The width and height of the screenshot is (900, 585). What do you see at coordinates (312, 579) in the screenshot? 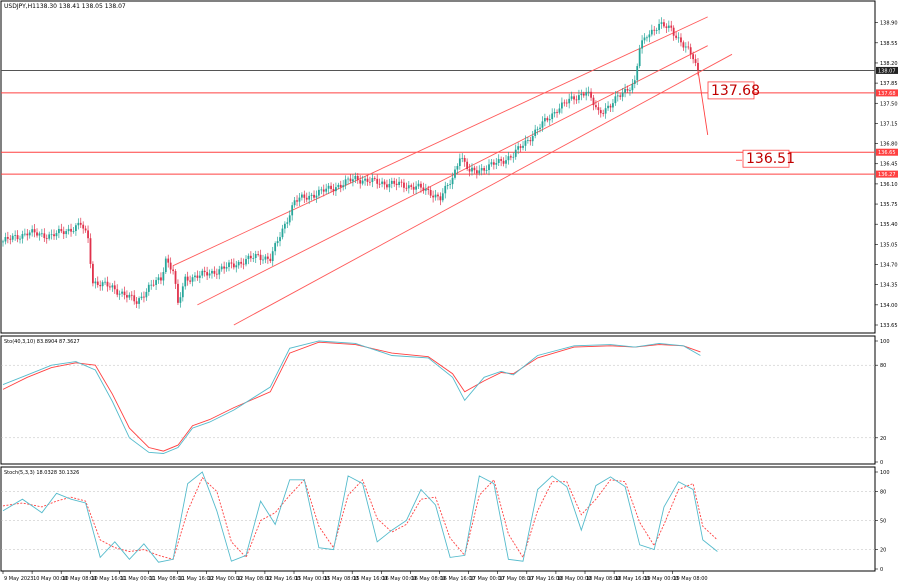
I see `time-tick-label: 15 May 00:00` at bounding box center [312, 579].